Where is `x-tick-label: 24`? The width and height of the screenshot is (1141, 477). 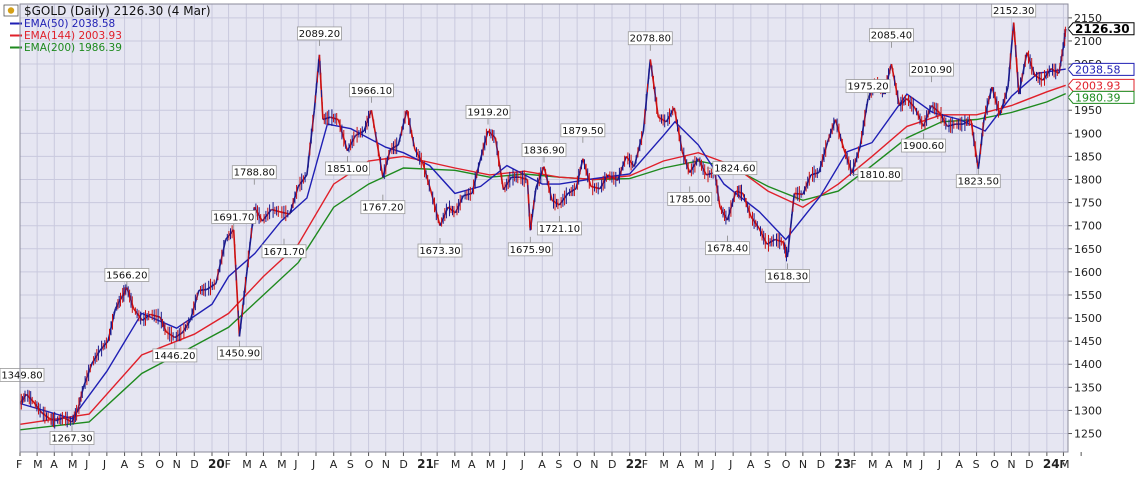
x-tick-label: 24 is located at coordinates (1051, 464).